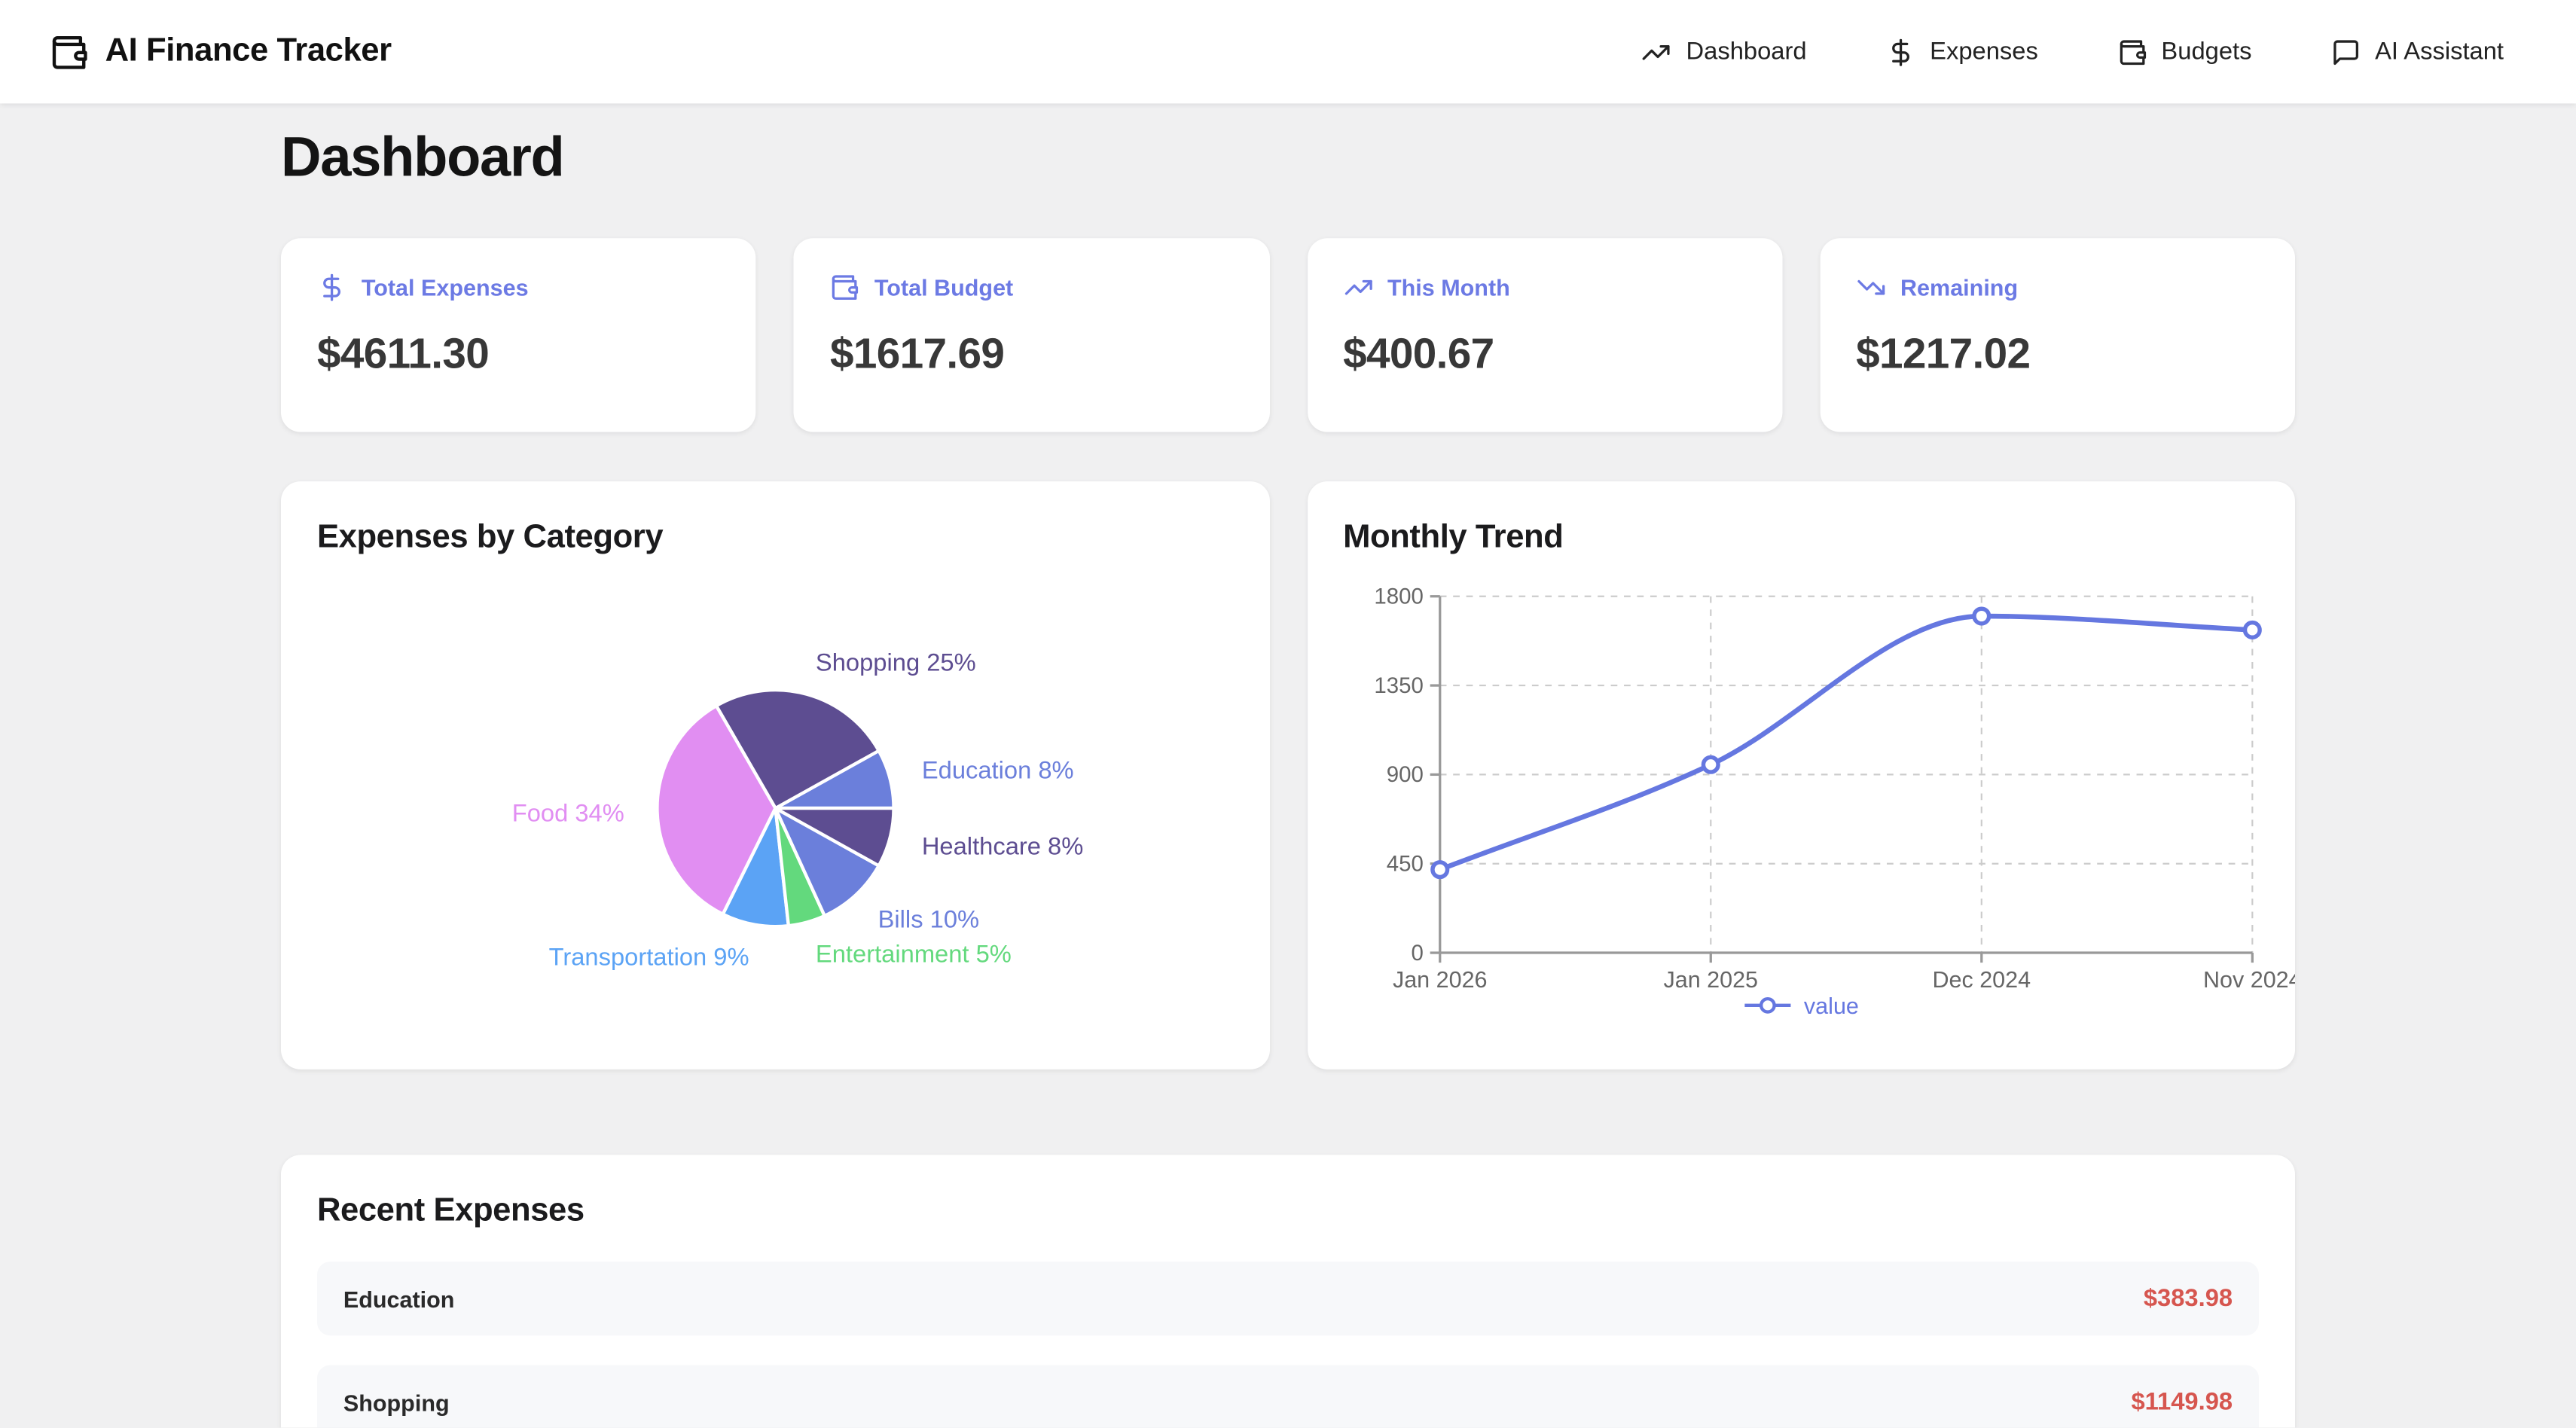 The image size is (2576, 1428). Describe the element at coordinates (1416, 953) in the screenshot. I see `y-tick-label: 0` at that location.